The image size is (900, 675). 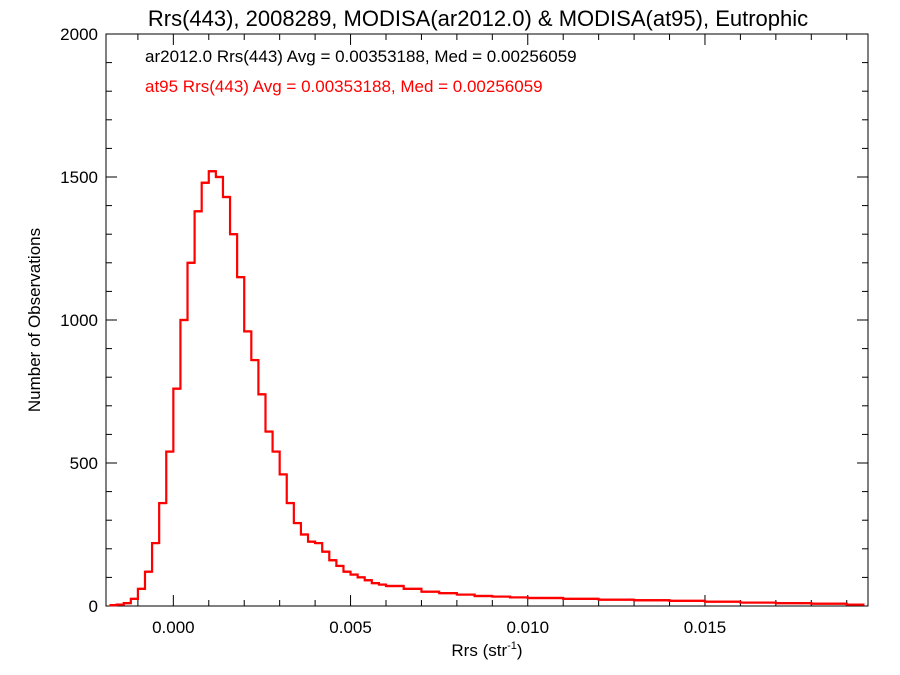 What do you see at coordinates (93, 606) in the screenshot?
I see `y-tick-label: 0` at bounding box center [93, 606].